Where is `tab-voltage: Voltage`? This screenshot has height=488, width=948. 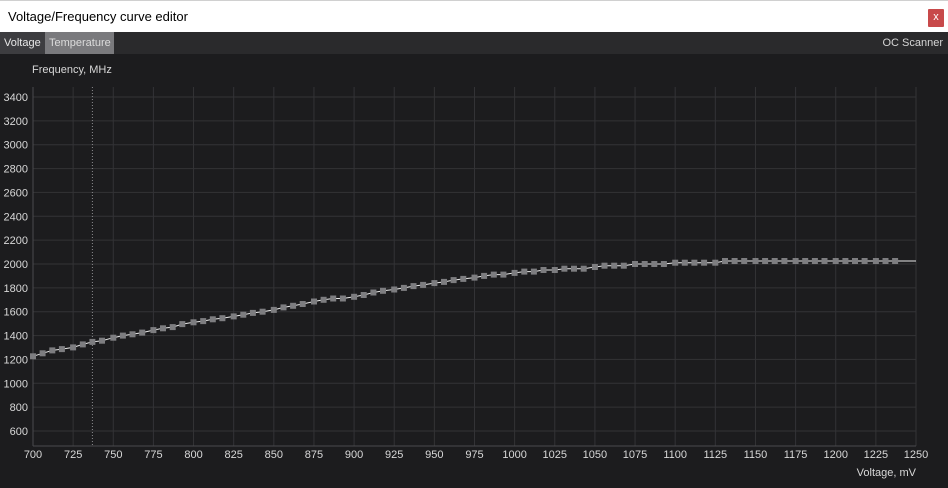 tab-voltage: Voltage is located at coordinates (22, 43).